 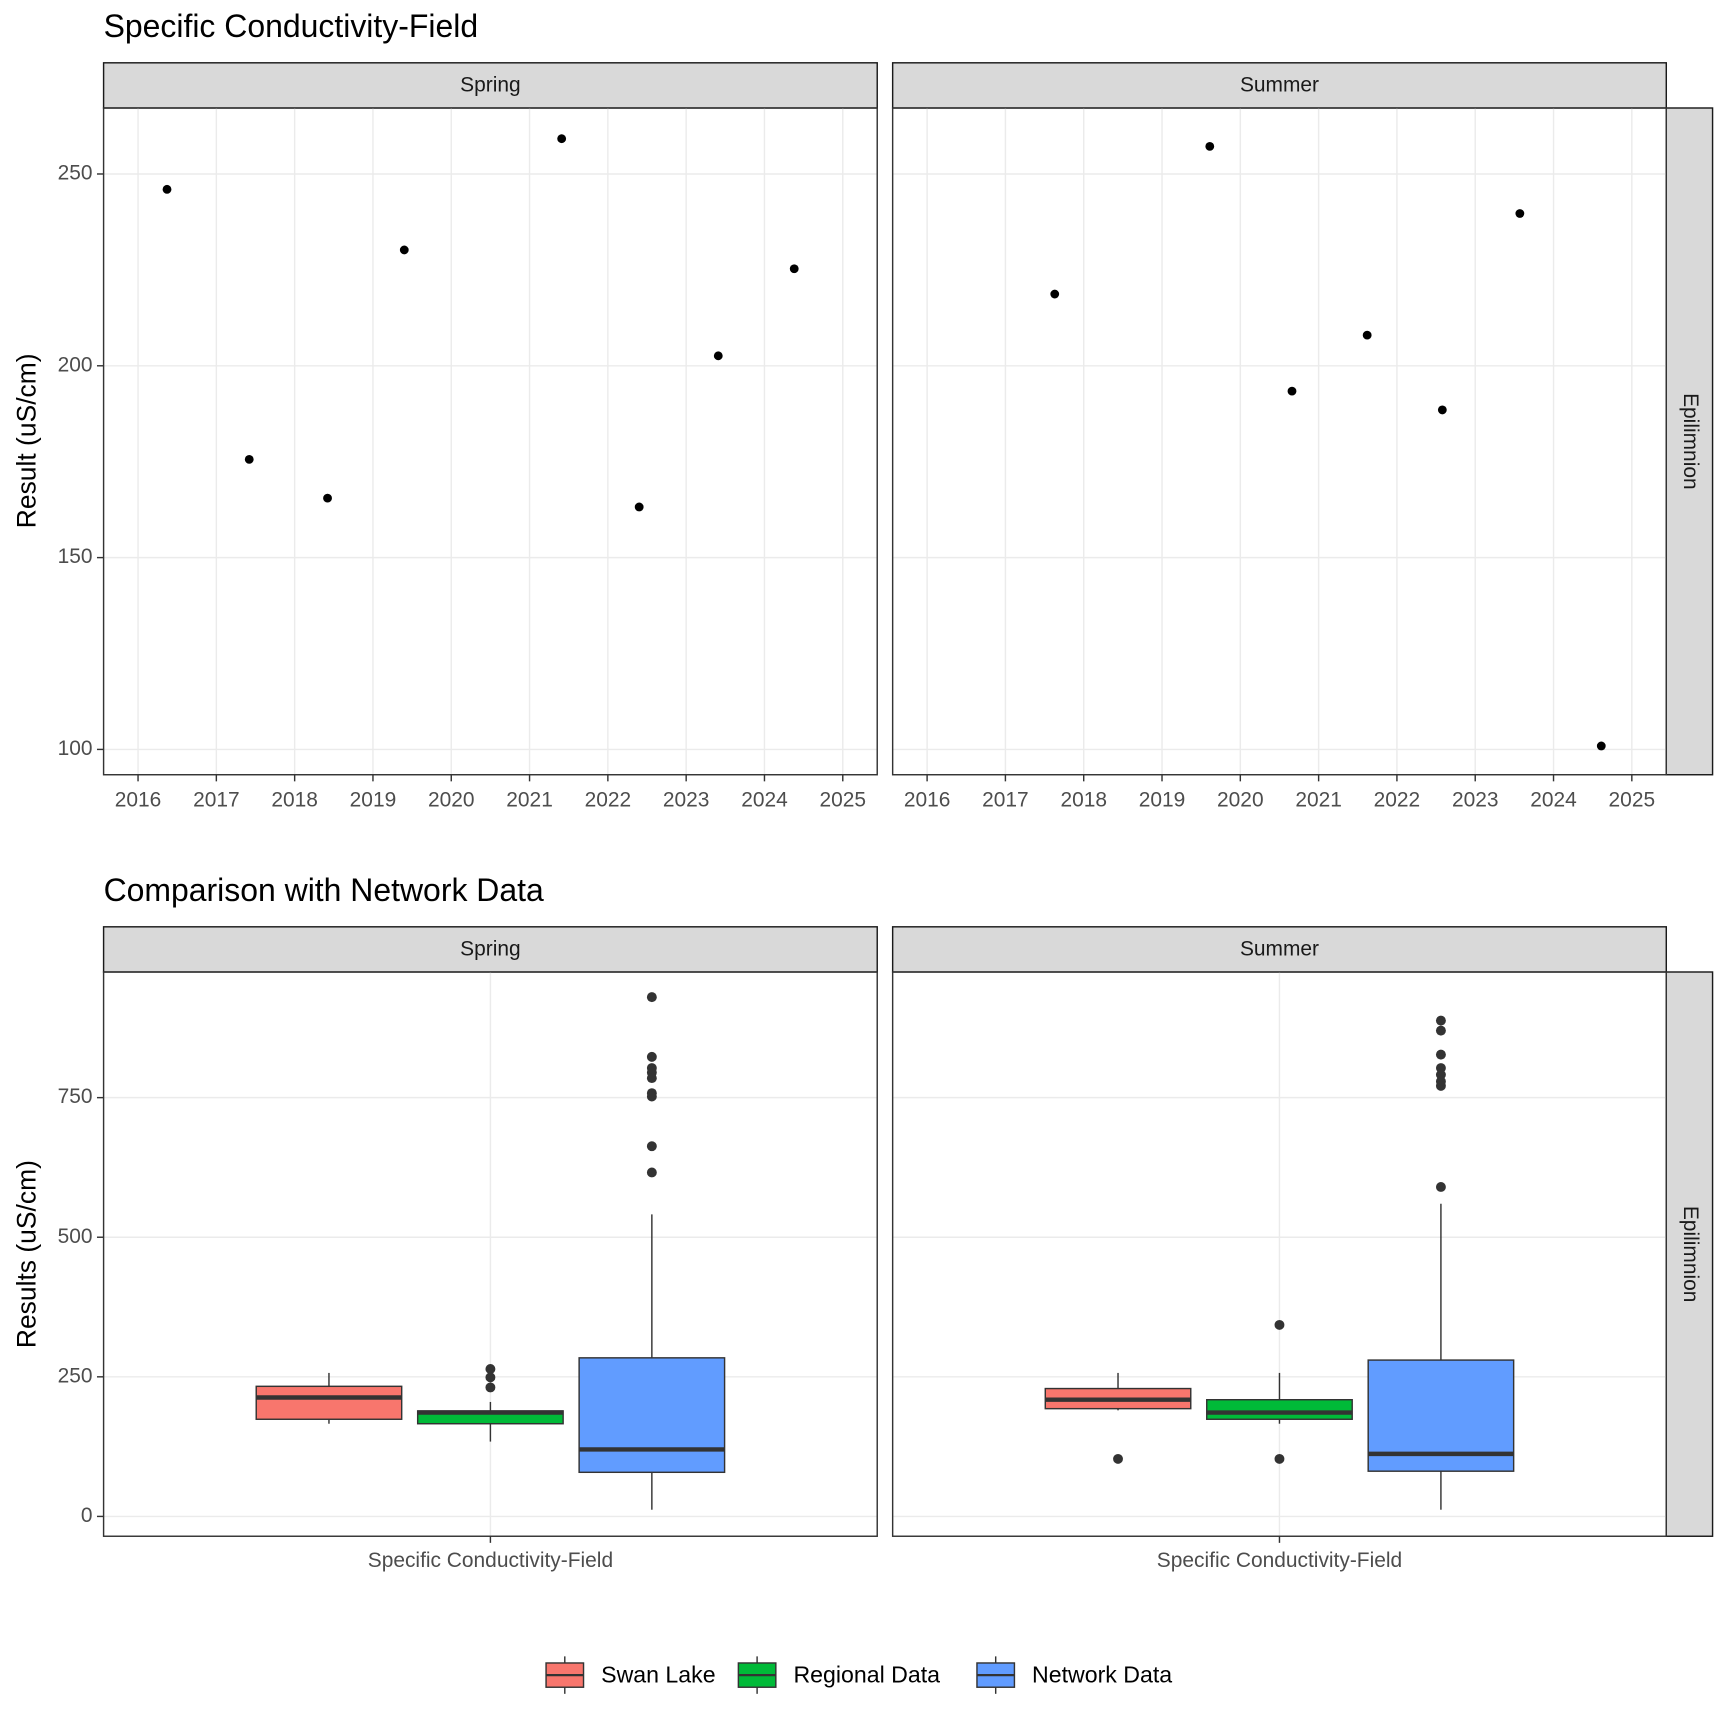 What do you see at coordinates (75, 1236) in the screenshot?
I see `y-tick-label: 500` at bounding box center [75, 1236].